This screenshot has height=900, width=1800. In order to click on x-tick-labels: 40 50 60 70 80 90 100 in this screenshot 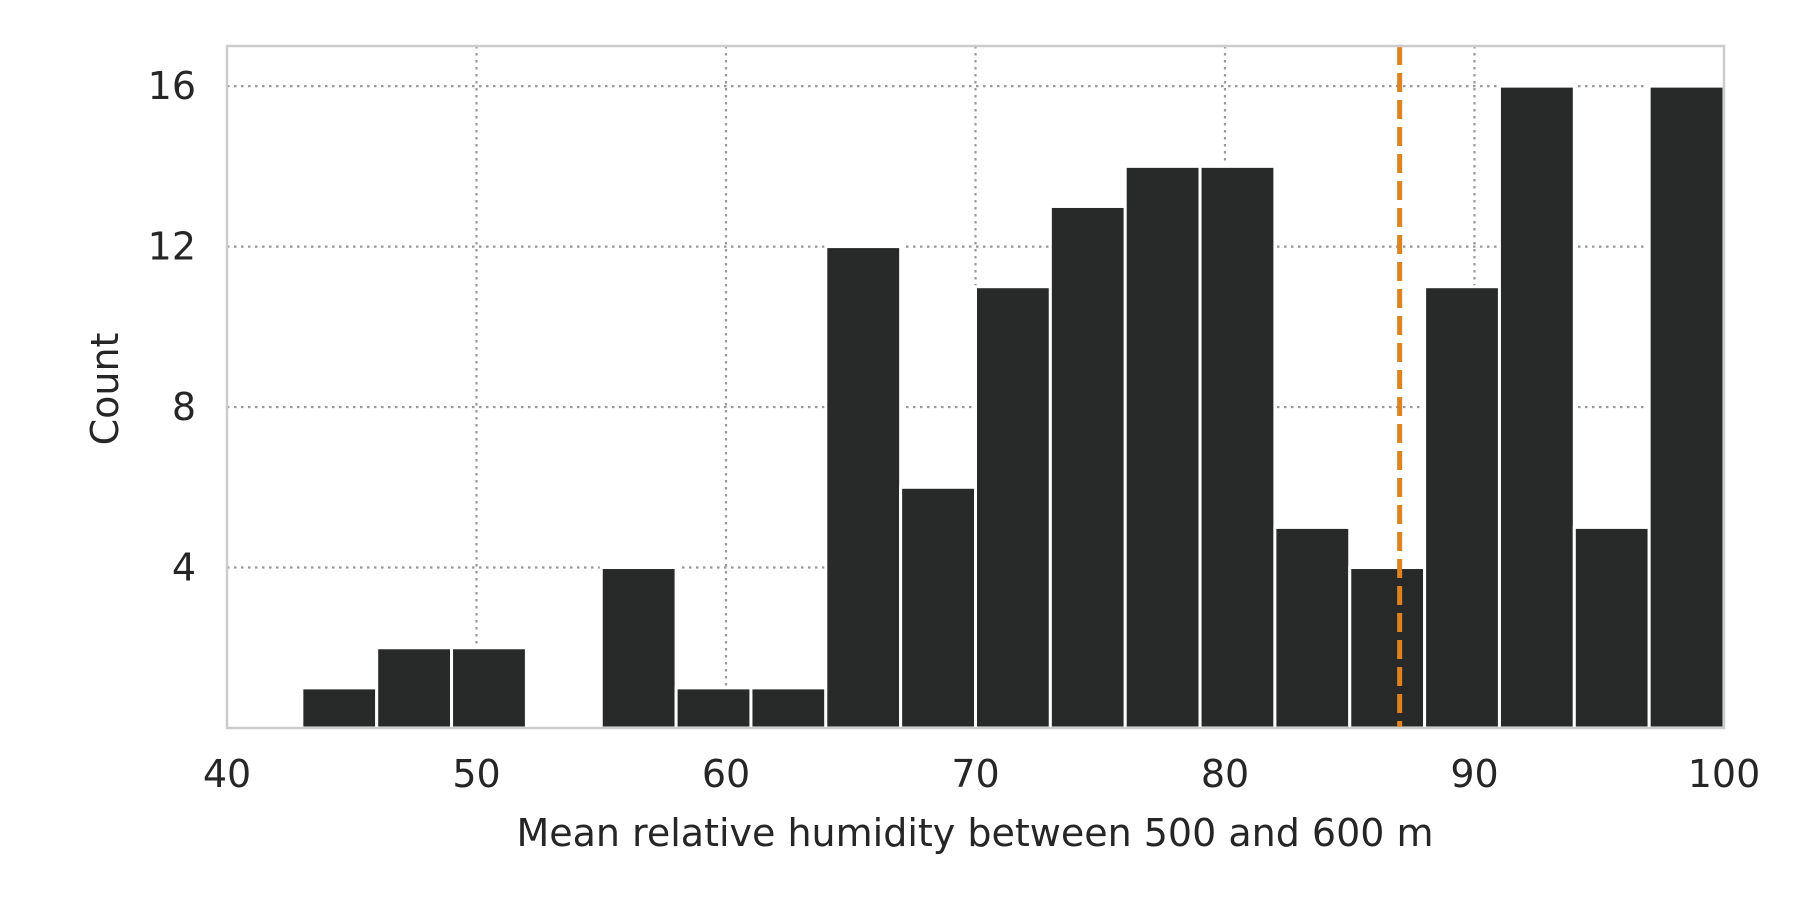, I will do `click(981, 774)`.